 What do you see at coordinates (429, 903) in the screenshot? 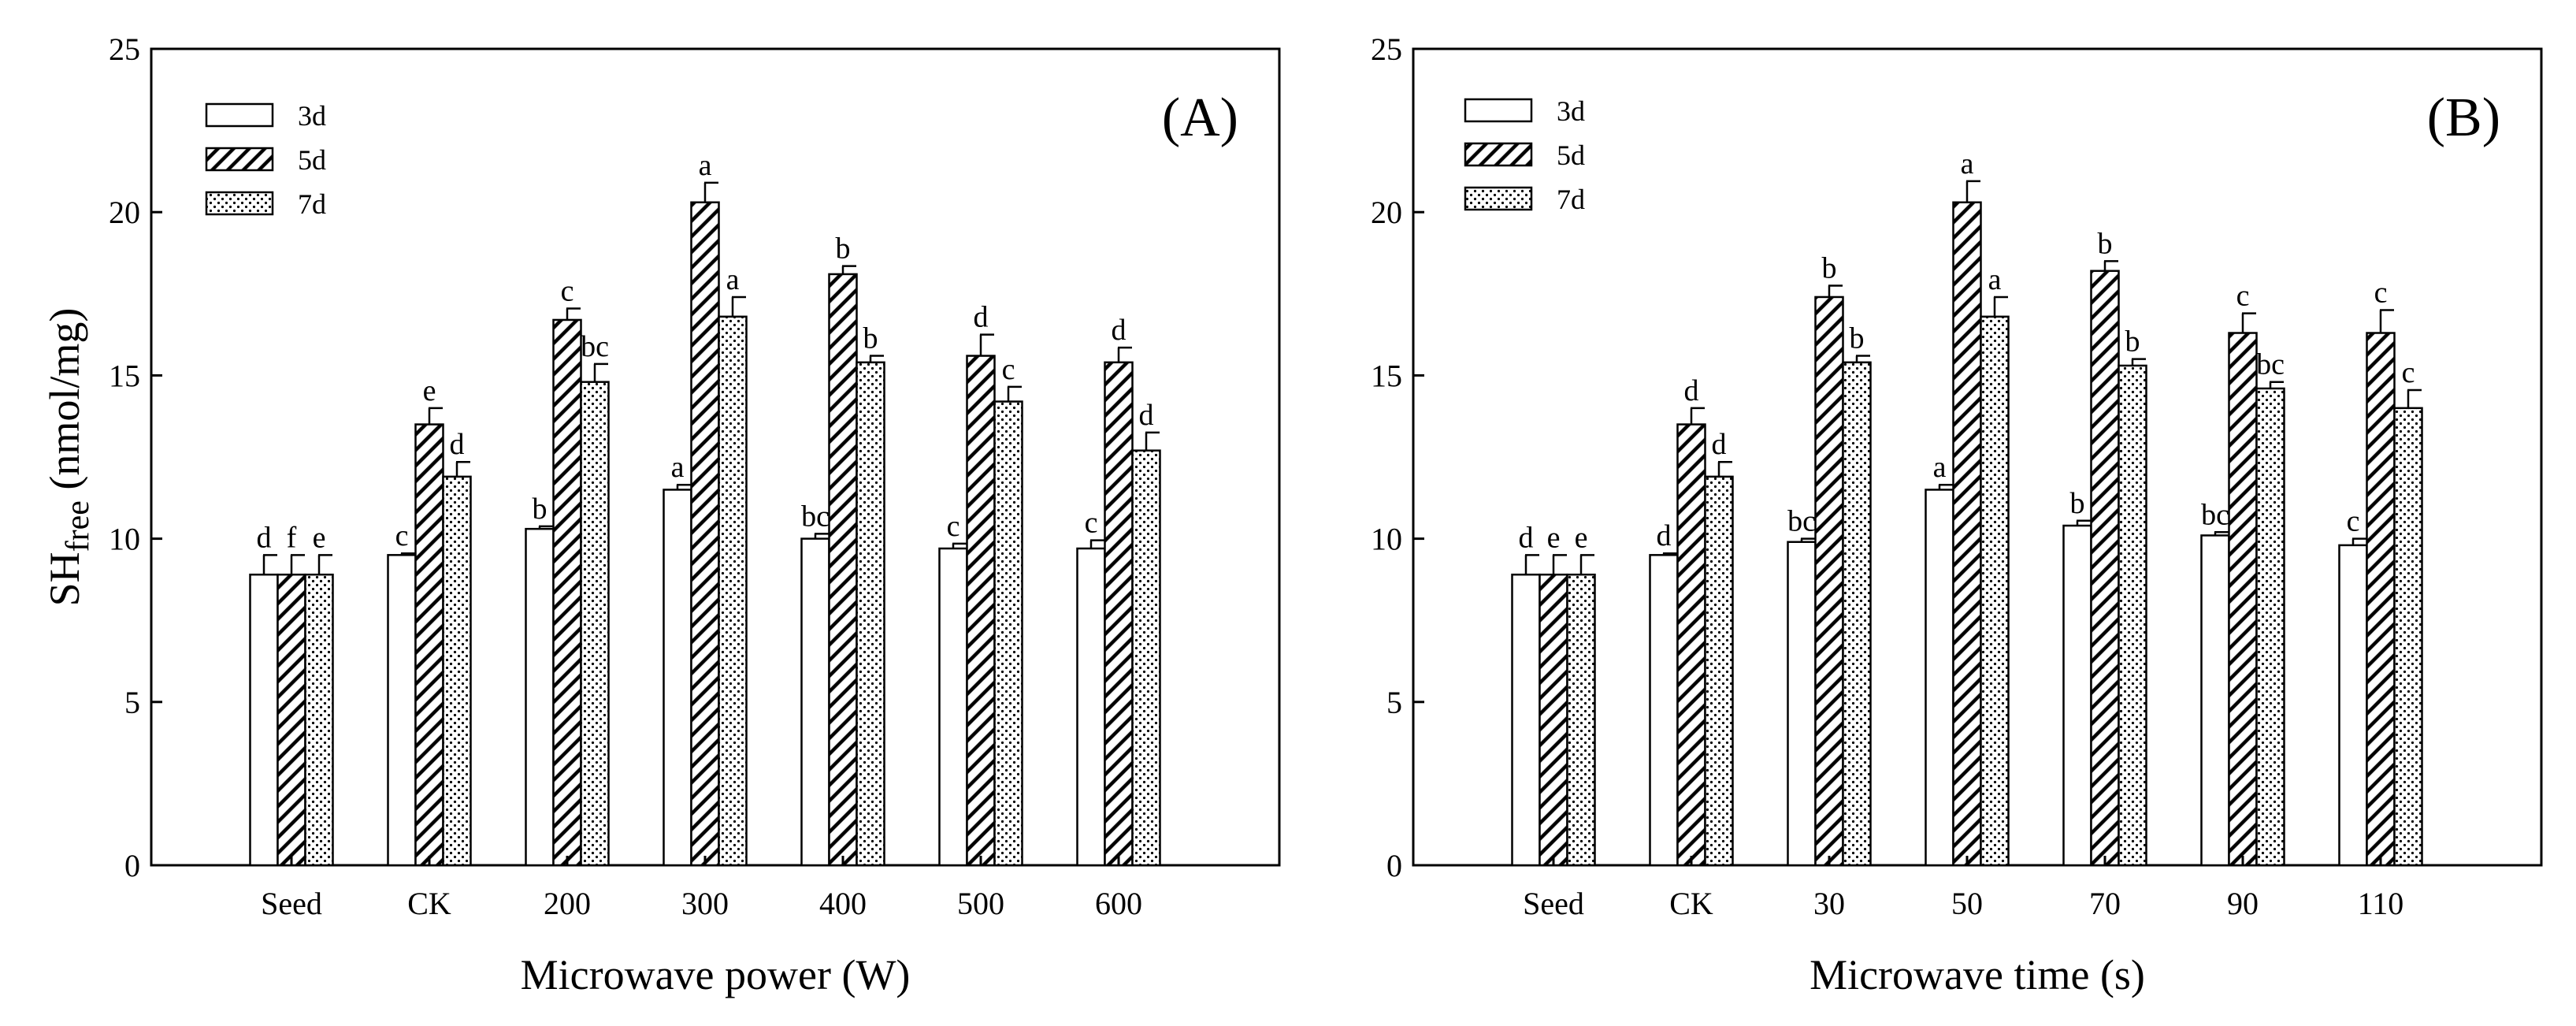
I see `x-tick-label: CK` at bounding box center [429, 903].